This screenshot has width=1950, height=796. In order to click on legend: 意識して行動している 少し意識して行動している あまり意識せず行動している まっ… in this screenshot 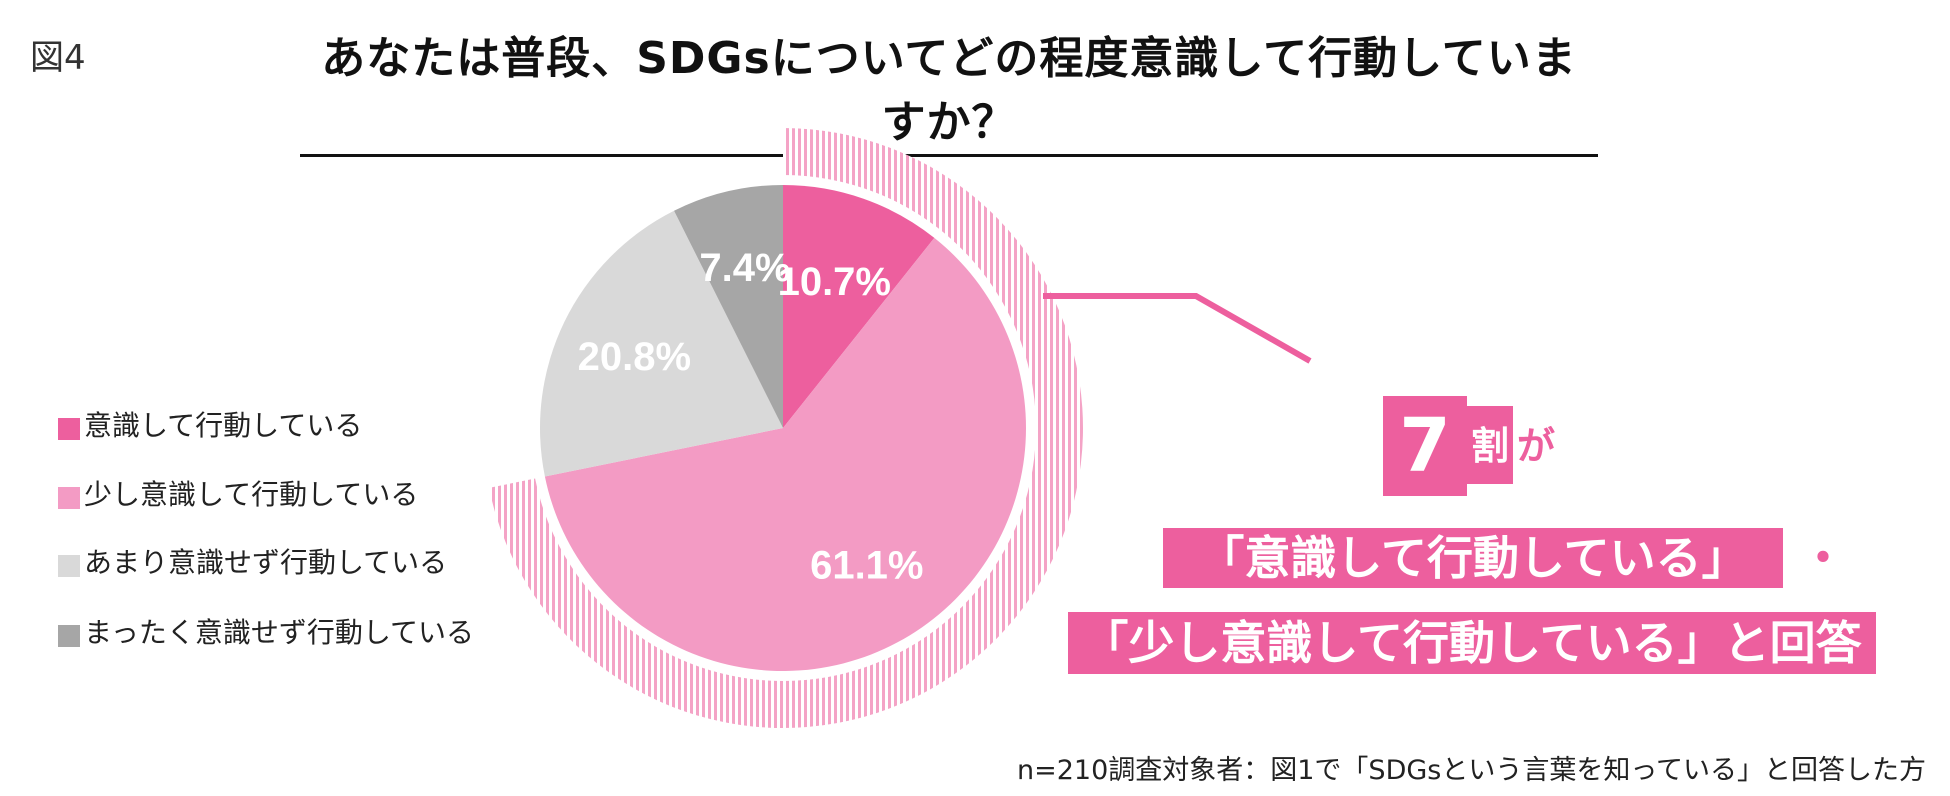, I will do `click(278, 547)`.